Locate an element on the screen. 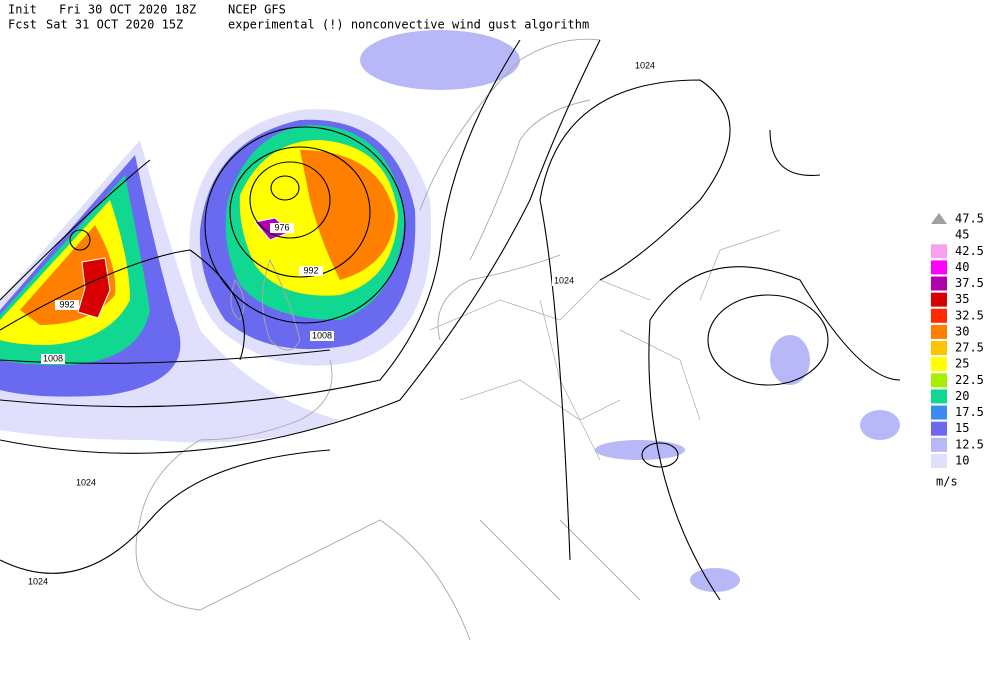  legend-label: 30 is located at coordinates (962, 331).